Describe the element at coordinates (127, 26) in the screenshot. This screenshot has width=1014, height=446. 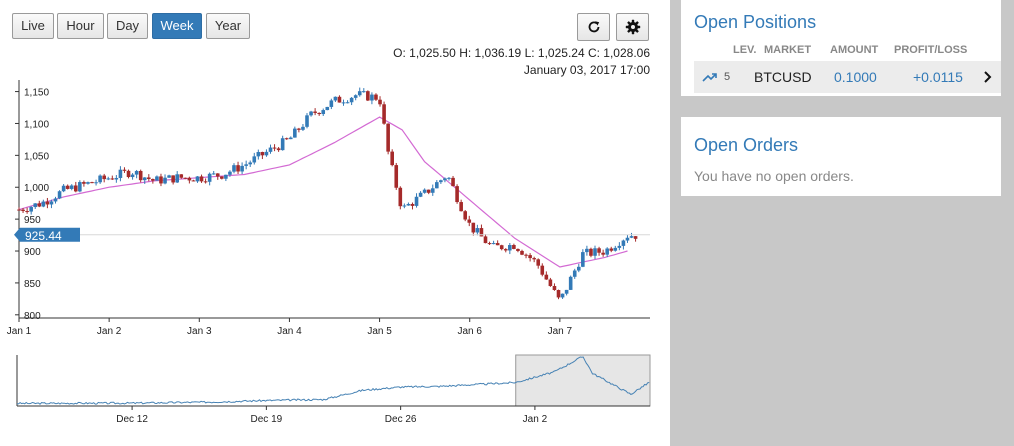
I see `range-button-day: Day` at that location.